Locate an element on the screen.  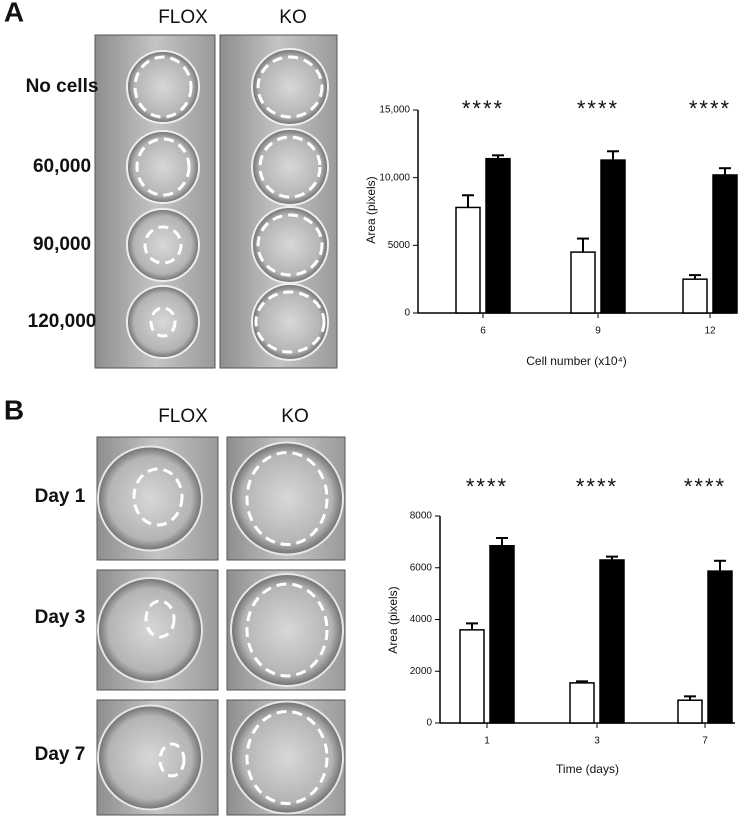
x-tick-label: 9 is located at coordinates (598, 331).